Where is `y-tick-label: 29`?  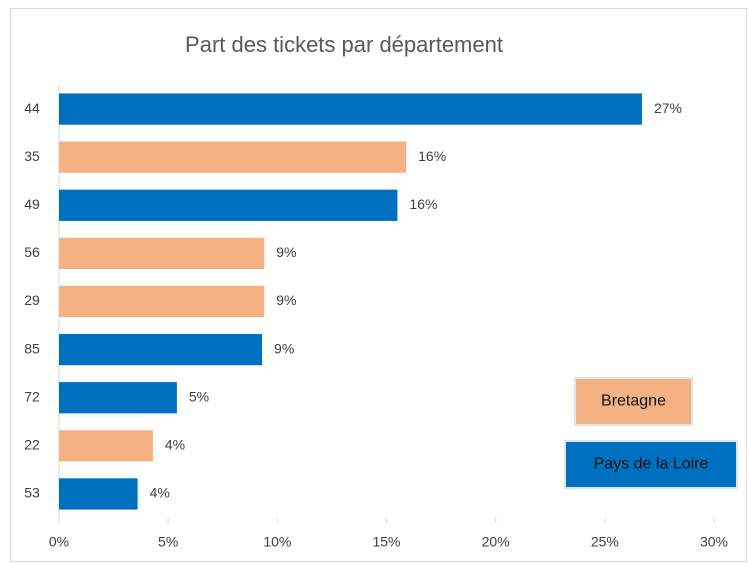 y-tick-label: 29 is located at coordinates (32, 300).